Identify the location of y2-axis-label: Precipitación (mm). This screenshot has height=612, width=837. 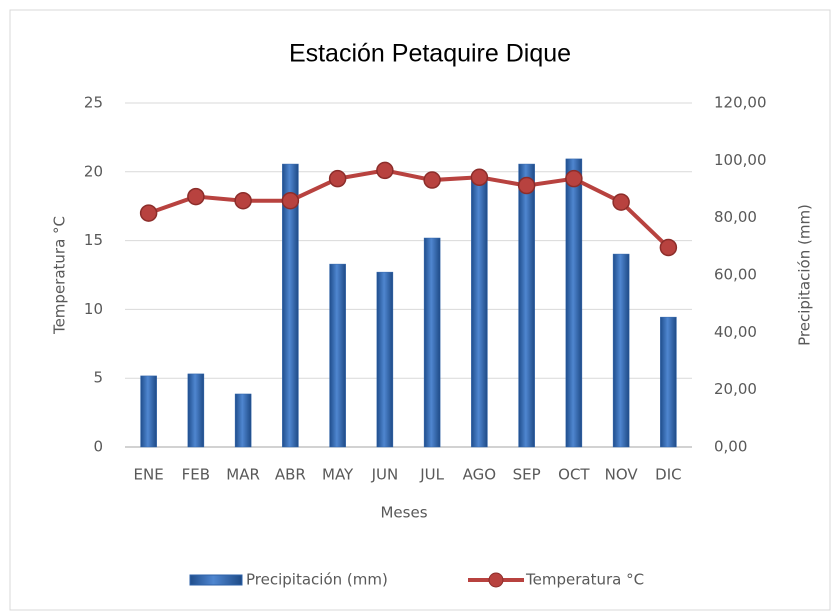
(805, 275).